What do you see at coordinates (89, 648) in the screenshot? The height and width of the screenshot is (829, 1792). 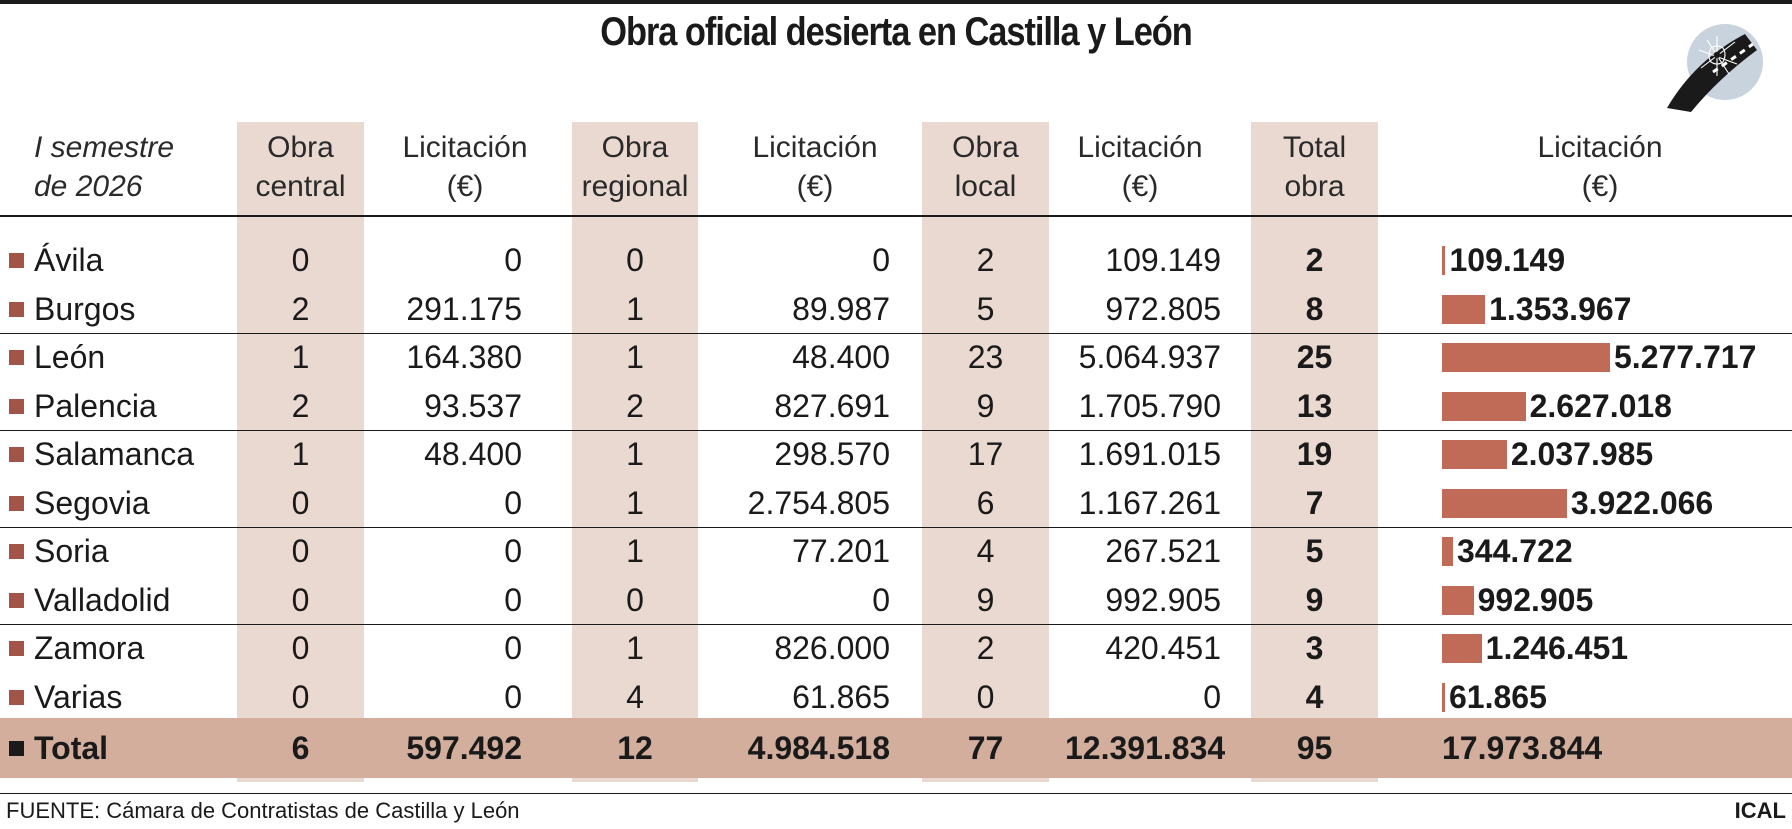 I see `row-label: Zamora` at bounding box center [89, 648].